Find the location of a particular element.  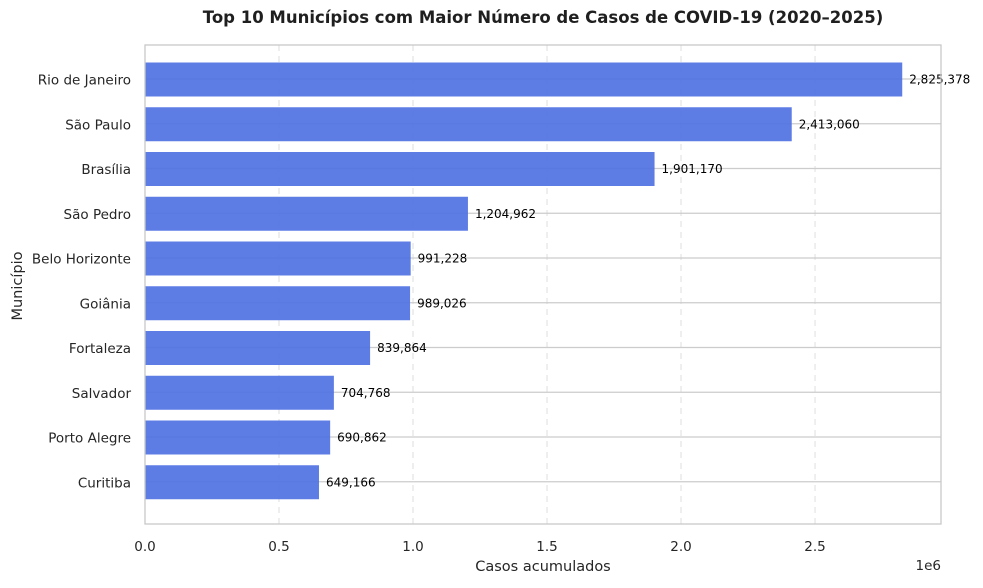

bar-value-label: 690,862 is located at coordinates (362, 438).